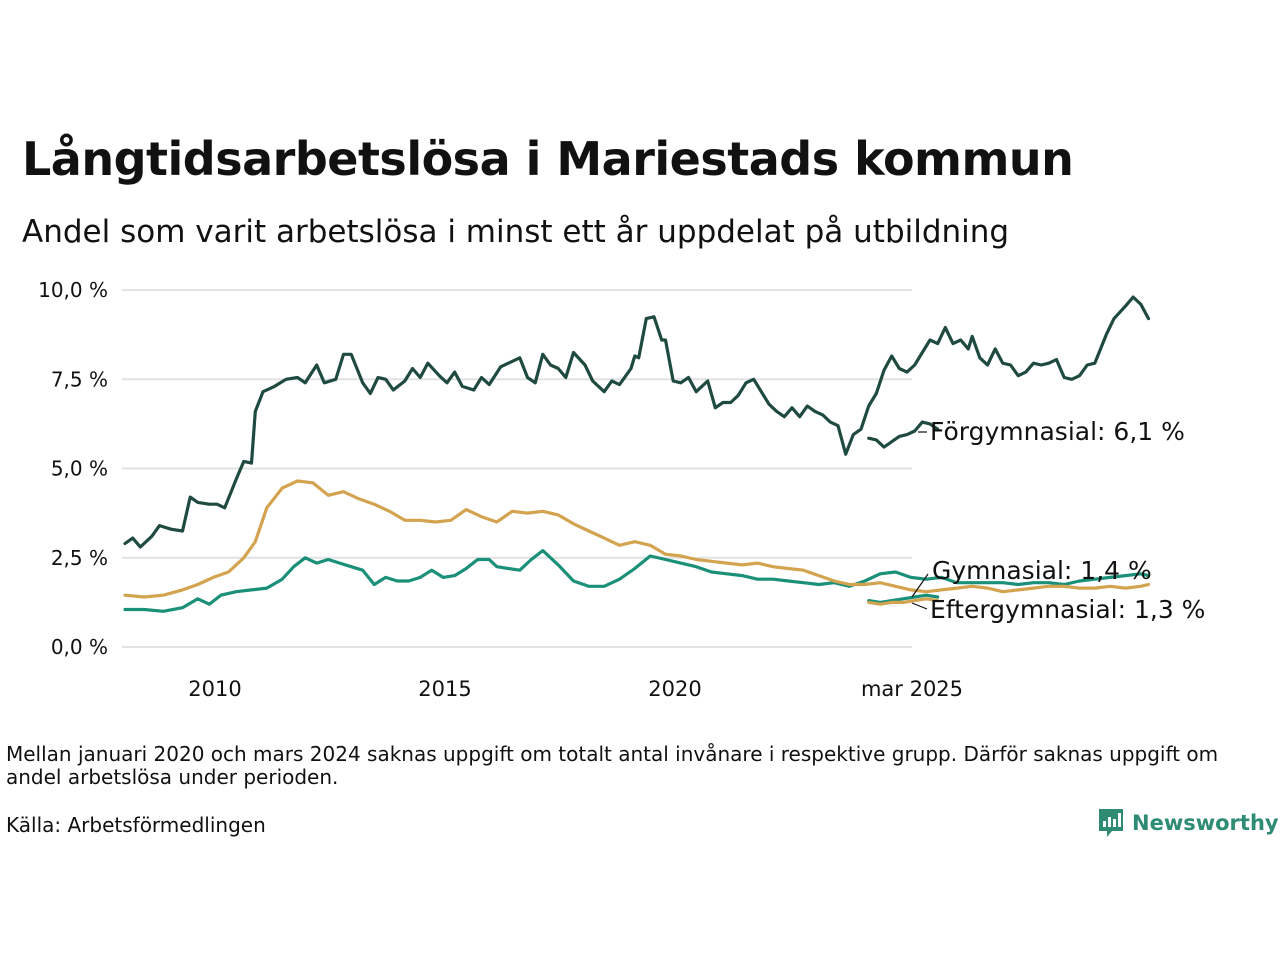 The image size is (1280, 960). What do you see at coordinates (444, 689) in the screenshot?
I see `x-tick-label: 2015` at bounding box center [444, 689].